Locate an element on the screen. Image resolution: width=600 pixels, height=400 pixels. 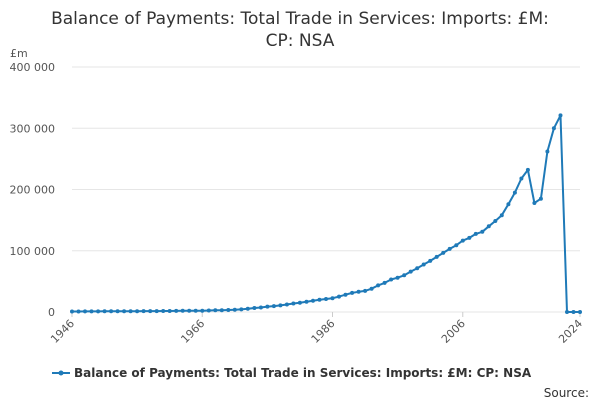
legend-swatch-marker is located at coordinates (61, 373).